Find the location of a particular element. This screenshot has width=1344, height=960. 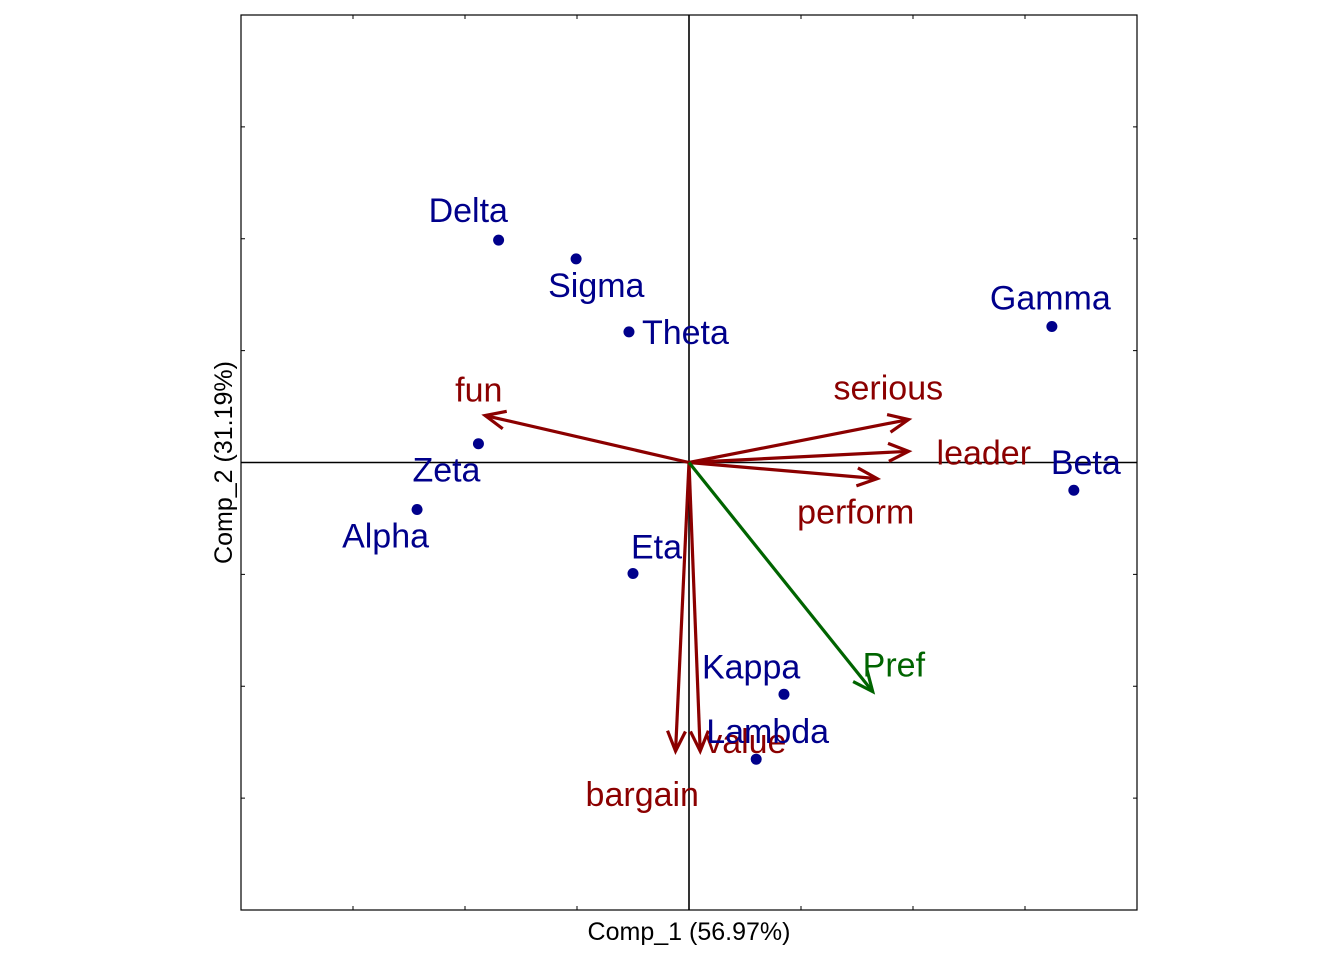

y-axis-title: Comp_2 (31.19%) is located at coordinates (224, 462).